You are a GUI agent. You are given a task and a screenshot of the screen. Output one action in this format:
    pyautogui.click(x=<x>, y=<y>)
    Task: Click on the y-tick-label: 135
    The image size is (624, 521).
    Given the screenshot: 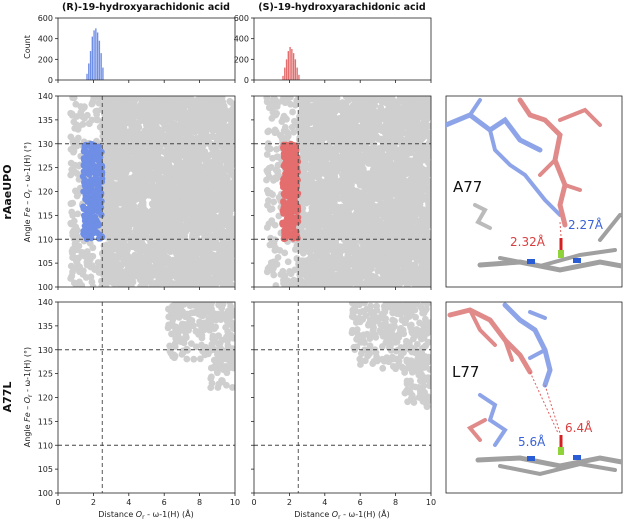 What is the action you would take?
    pyautogui.click(x=45, y=120)
    